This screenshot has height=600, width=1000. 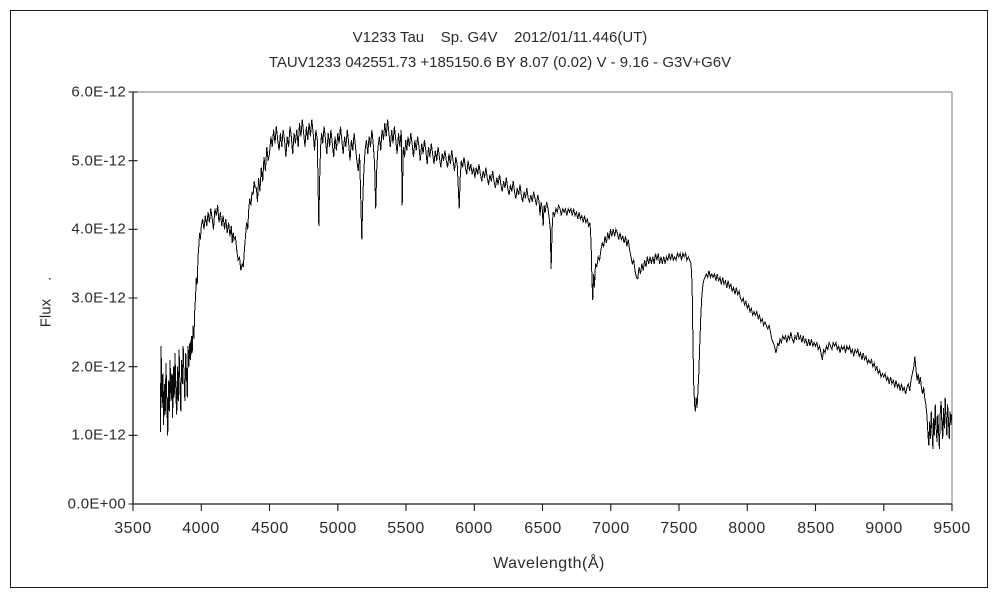 I want to click on x-tick-label: 4000, so click(x=201, y=528).